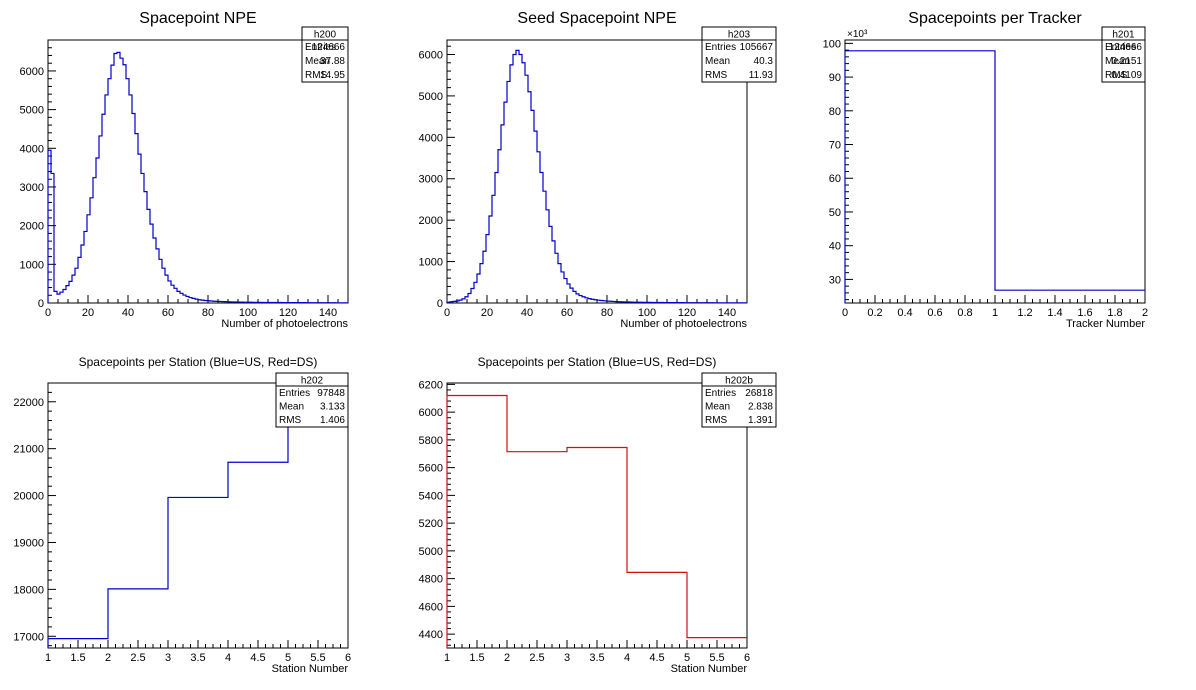 Image resolution: width=1196 pixels, height=690 pixels. I want to click on x-tick-label: 1.2, so click(1024, 313).